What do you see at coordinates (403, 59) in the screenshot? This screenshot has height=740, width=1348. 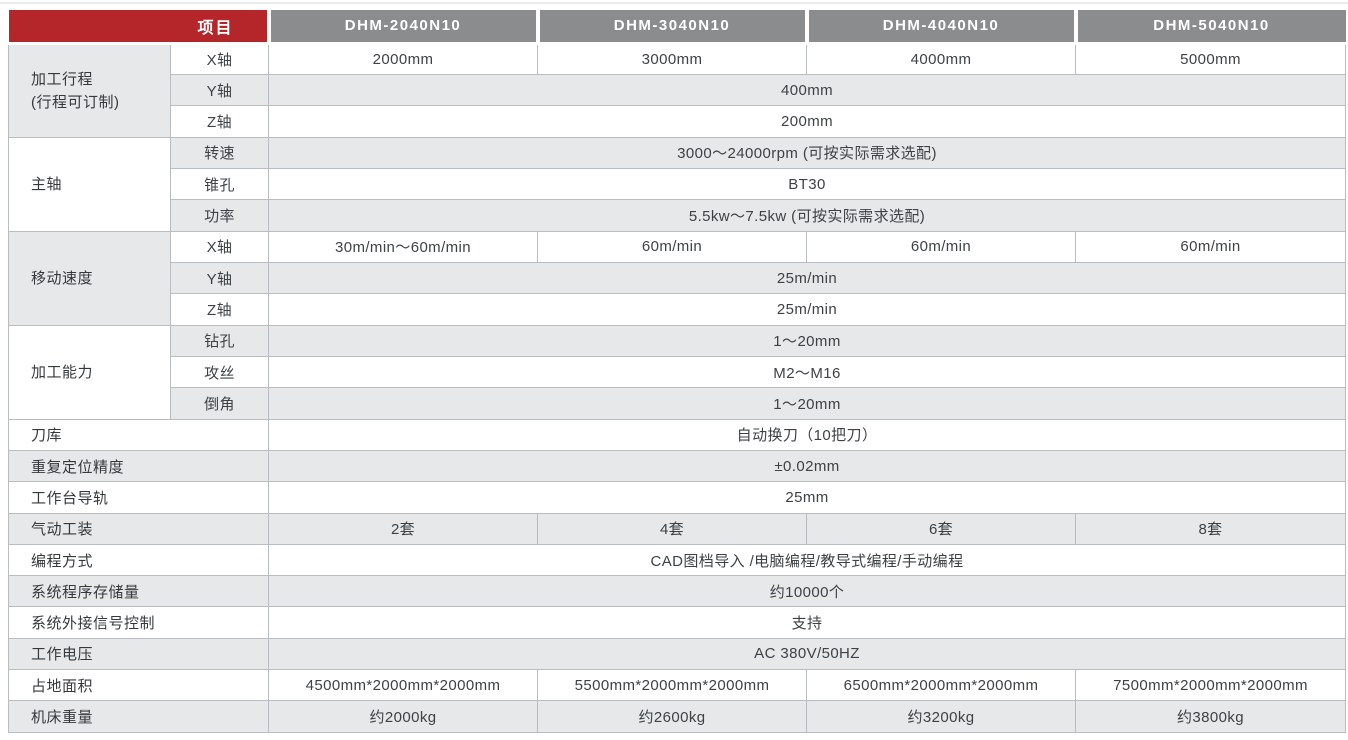 I see `value-cell: 2000mm` at bounding box center [403, 59].